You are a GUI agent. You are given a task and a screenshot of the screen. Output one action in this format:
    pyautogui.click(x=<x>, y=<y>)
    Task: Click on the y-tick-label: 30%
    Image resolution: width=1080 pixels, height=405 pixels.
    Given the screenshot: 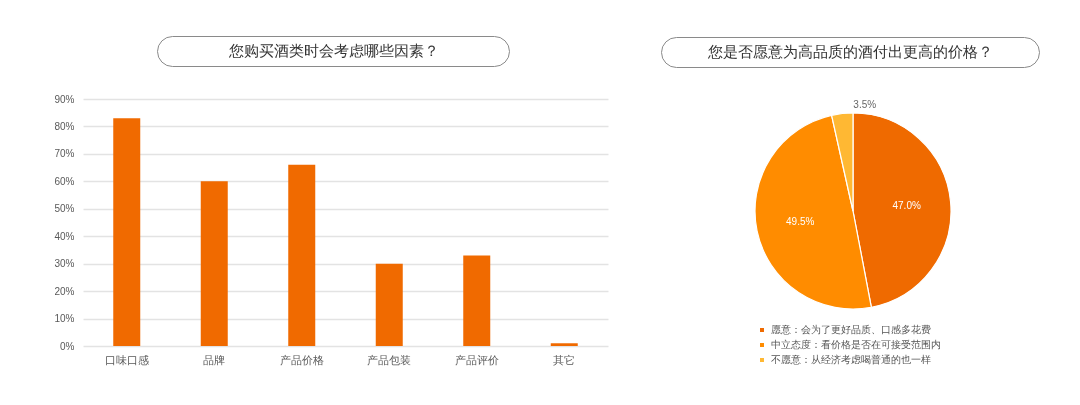 What is the action you would take?
    pyautogui.click(x=64, y=264)
    